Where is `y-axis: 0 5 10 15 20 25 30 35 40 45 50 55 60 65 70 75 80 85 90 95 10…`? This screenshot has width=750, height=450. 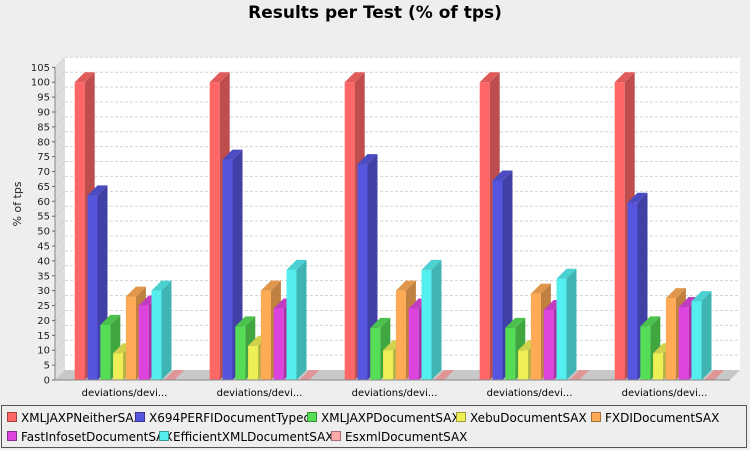 y-axis: 0 5 10 15 20 25 30 35 40 45 50 55 60 65 70 75 80 85 90 95 10… is located at coordinates (43, 225).